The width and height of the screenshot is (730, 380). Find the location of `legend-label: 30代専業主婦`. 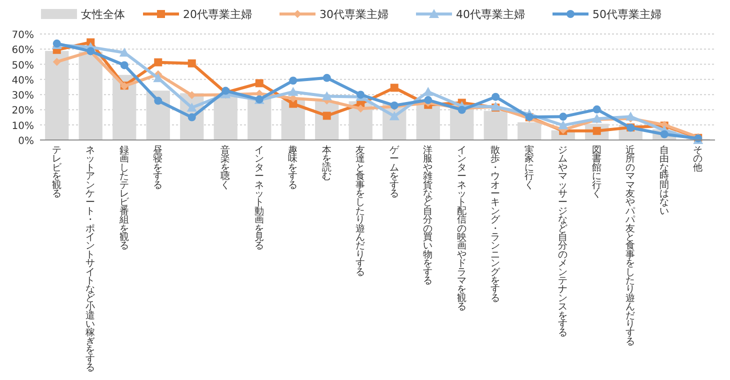

legend-label: 30代専業主婦 is located at coordinates (354, 14).